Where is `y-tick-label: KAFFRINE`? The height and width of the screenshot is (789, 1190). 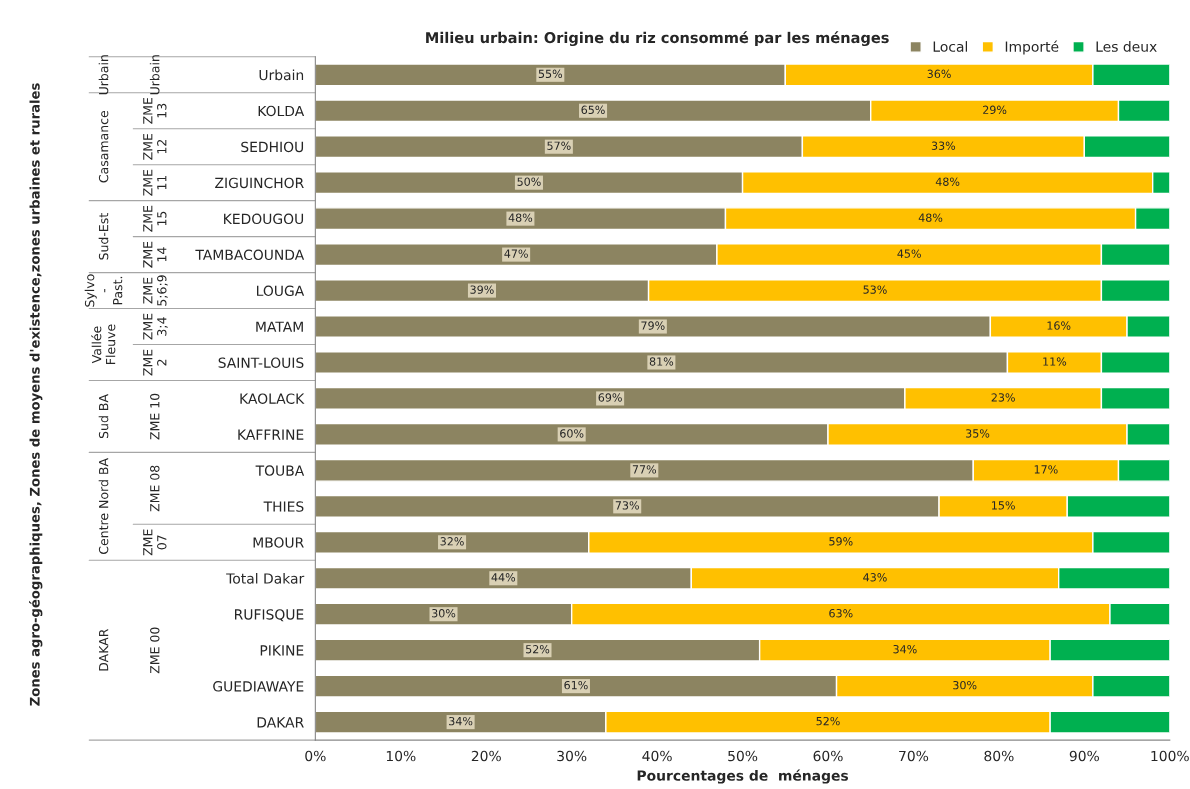
y-tick-label: KAFFRINE is located at coordinates (271, 434).